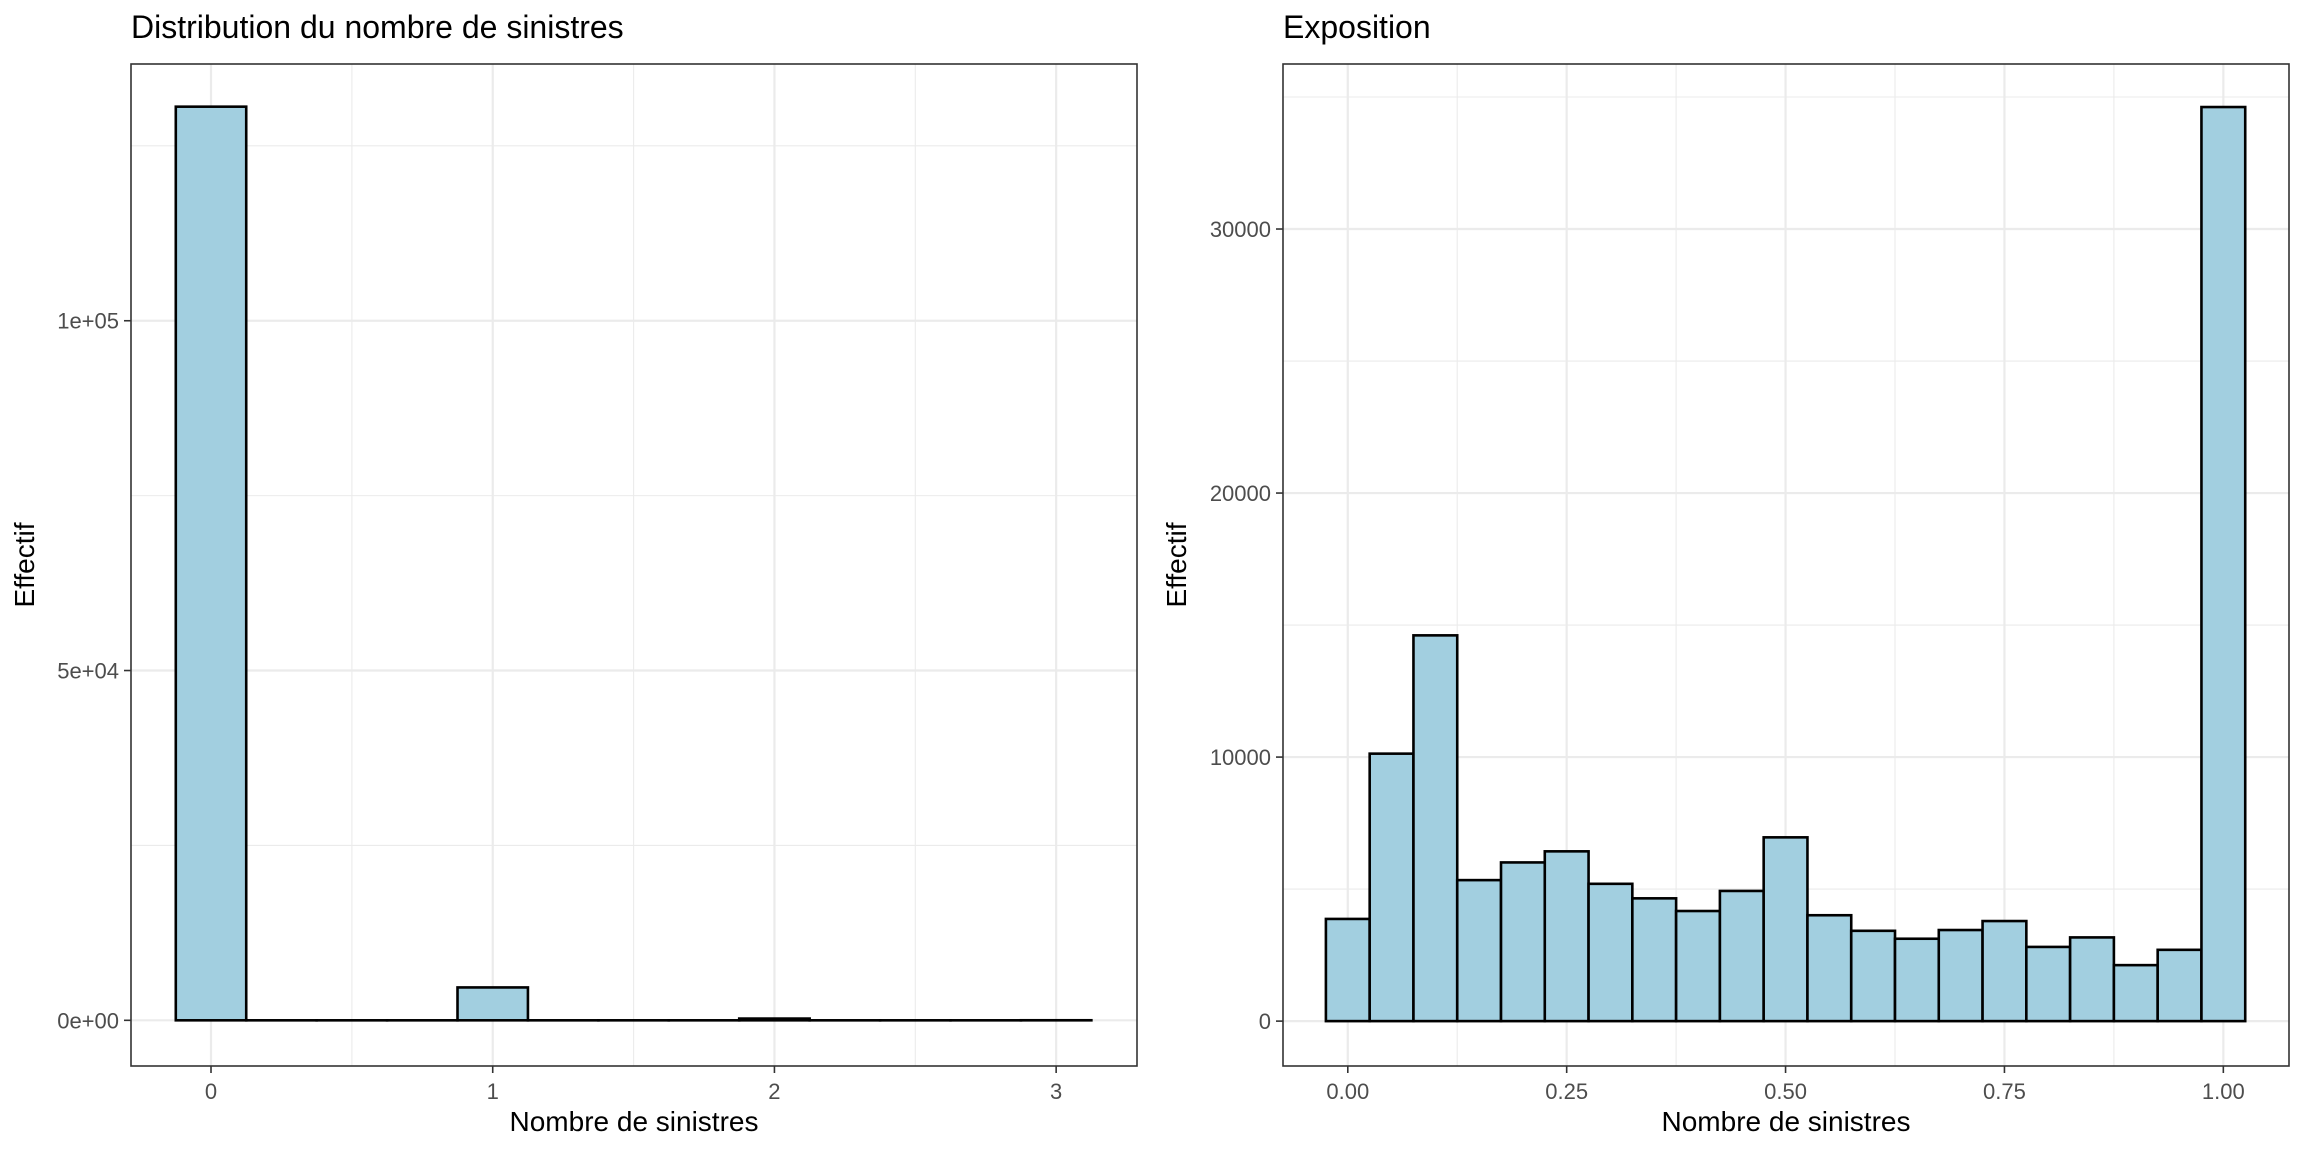 Image resolution: width=2304 pixels, height=1152 pixels. I want to click on y-tick-label: 5e+04, so click(88, 671).